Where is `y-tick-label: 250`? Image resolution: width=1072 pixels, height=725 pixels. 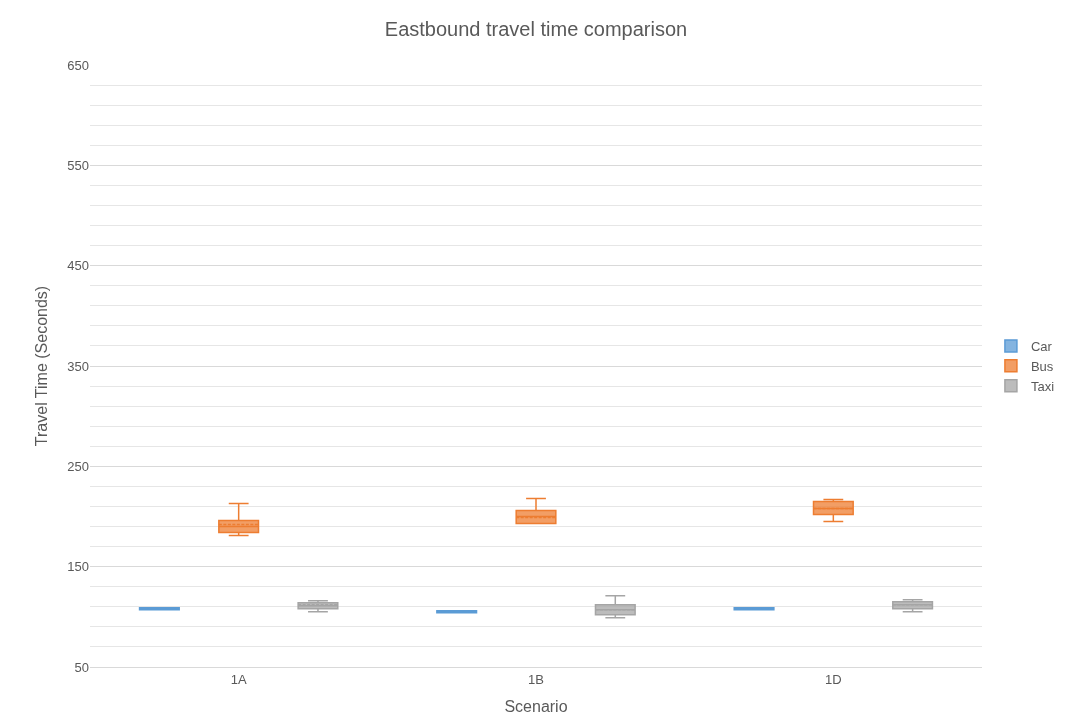
y-tick-label: 250 is located at coordinates (78, 466).